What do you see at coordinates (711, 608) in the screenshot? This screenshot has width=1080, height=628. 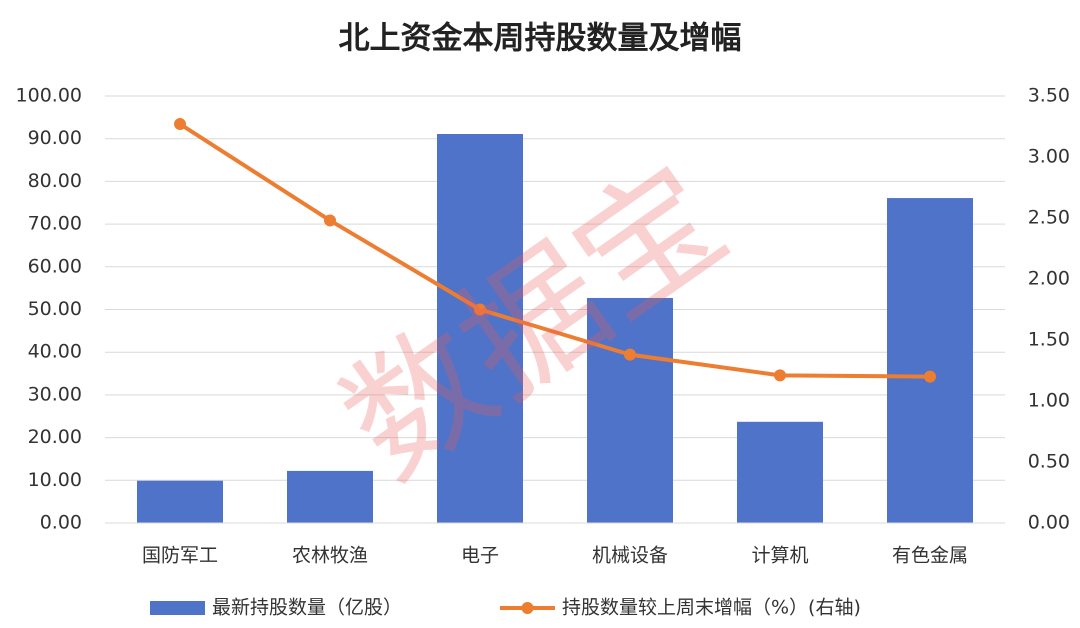 I see `legend-label: 持股数量较上周末增幅（%）(右轴)` at bounding box center [711, 608].